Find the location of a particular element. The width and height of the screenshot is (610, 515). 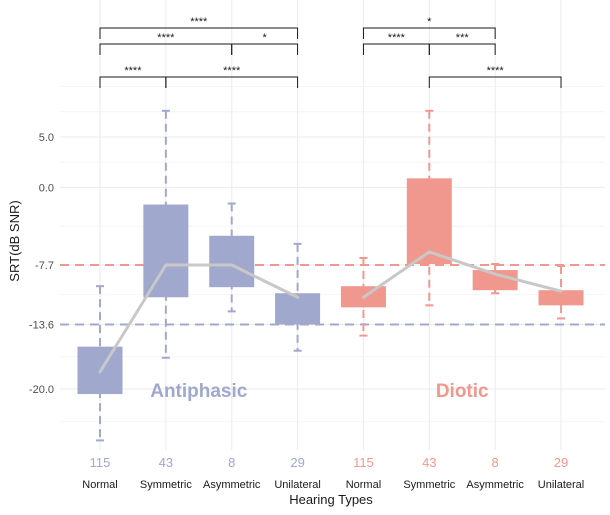

y-tick-label: 0.0 is located at coordinates (46, 188).